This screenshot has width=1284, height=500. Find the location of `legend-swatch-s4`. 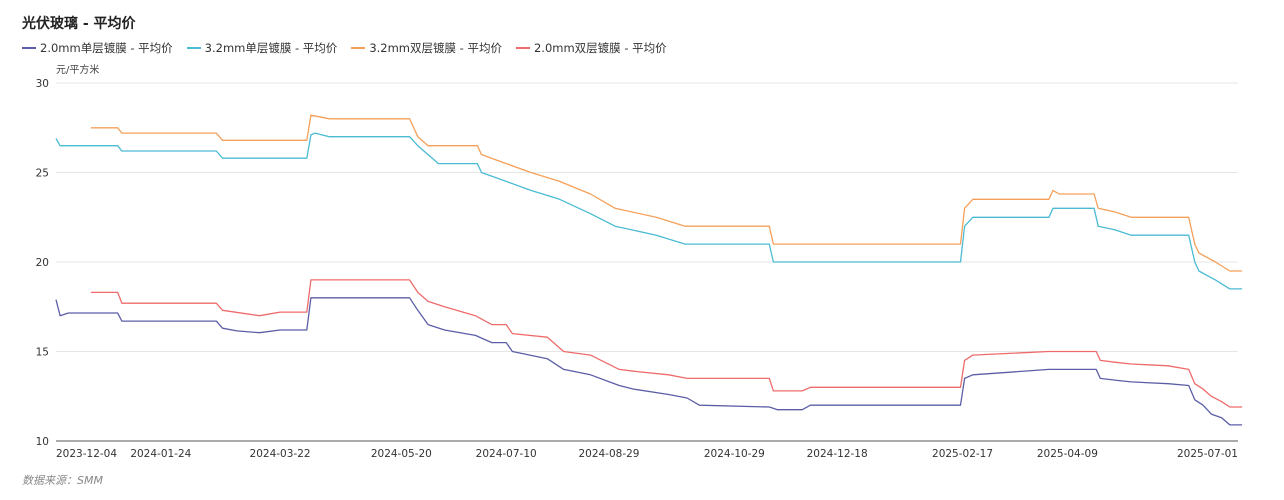

legend-swatch-s4 is located at coordinates (522, 48).